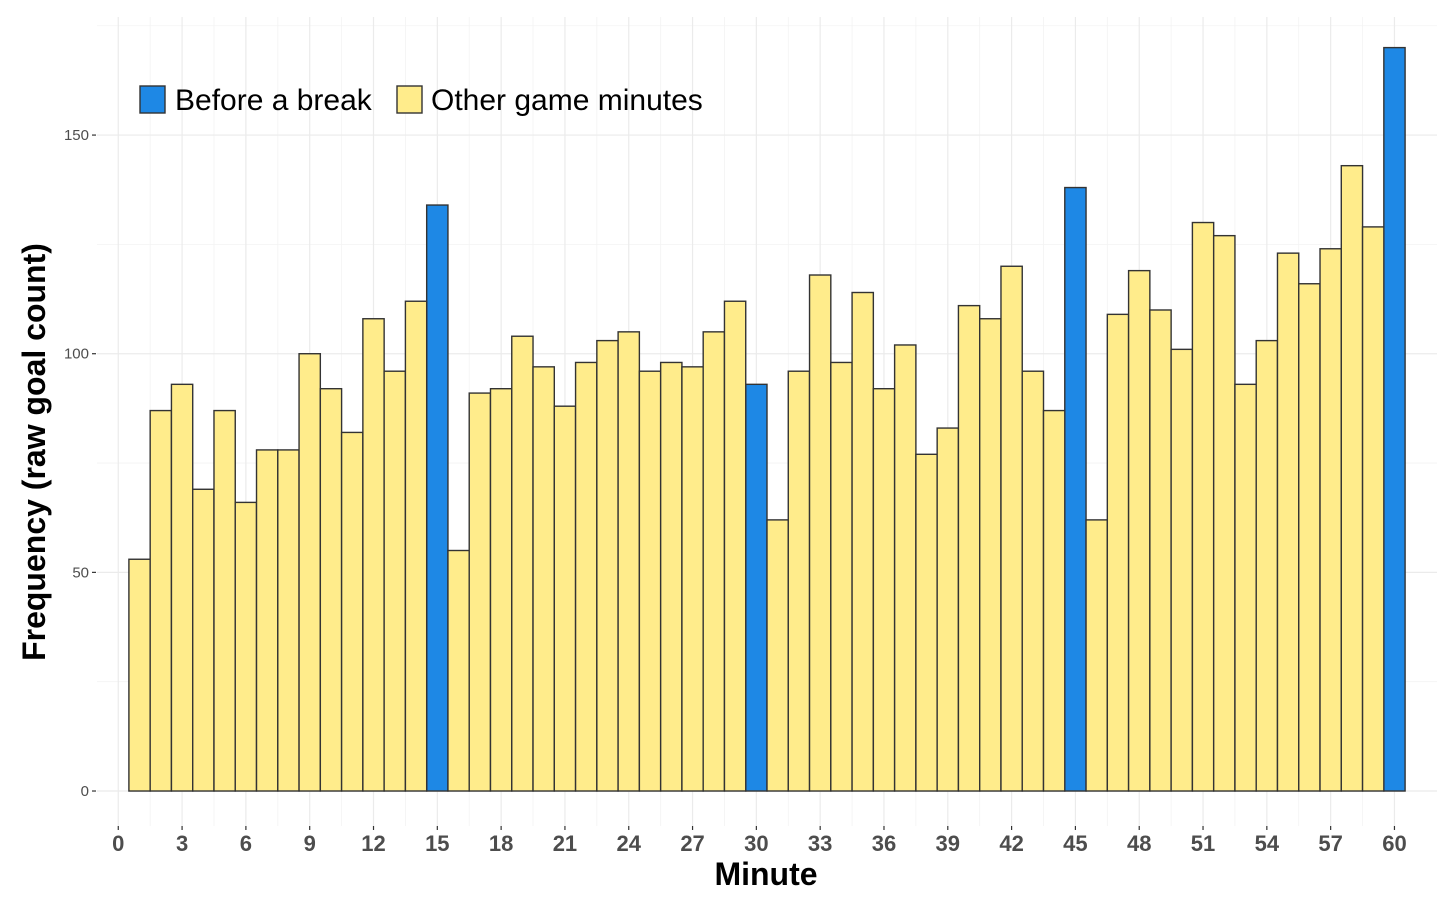  What do you see at coordinates (565, 843) in the screenshot?
I see `x-tick-label: 21` at bounding box center [565, 843].